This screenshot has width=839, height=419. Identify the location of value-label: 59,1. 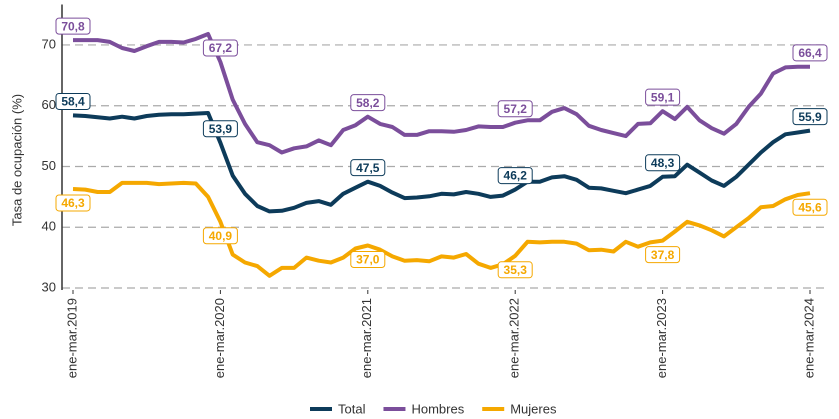
(663, 97).